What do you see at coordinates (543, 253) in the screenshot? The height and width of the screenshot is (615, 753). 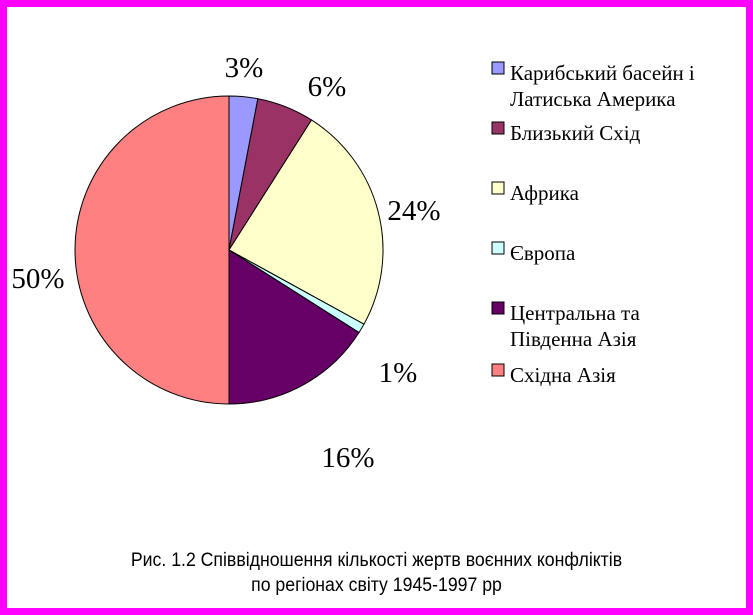 I see `legend-label-4: Європа` at bounding box center [543, 253].